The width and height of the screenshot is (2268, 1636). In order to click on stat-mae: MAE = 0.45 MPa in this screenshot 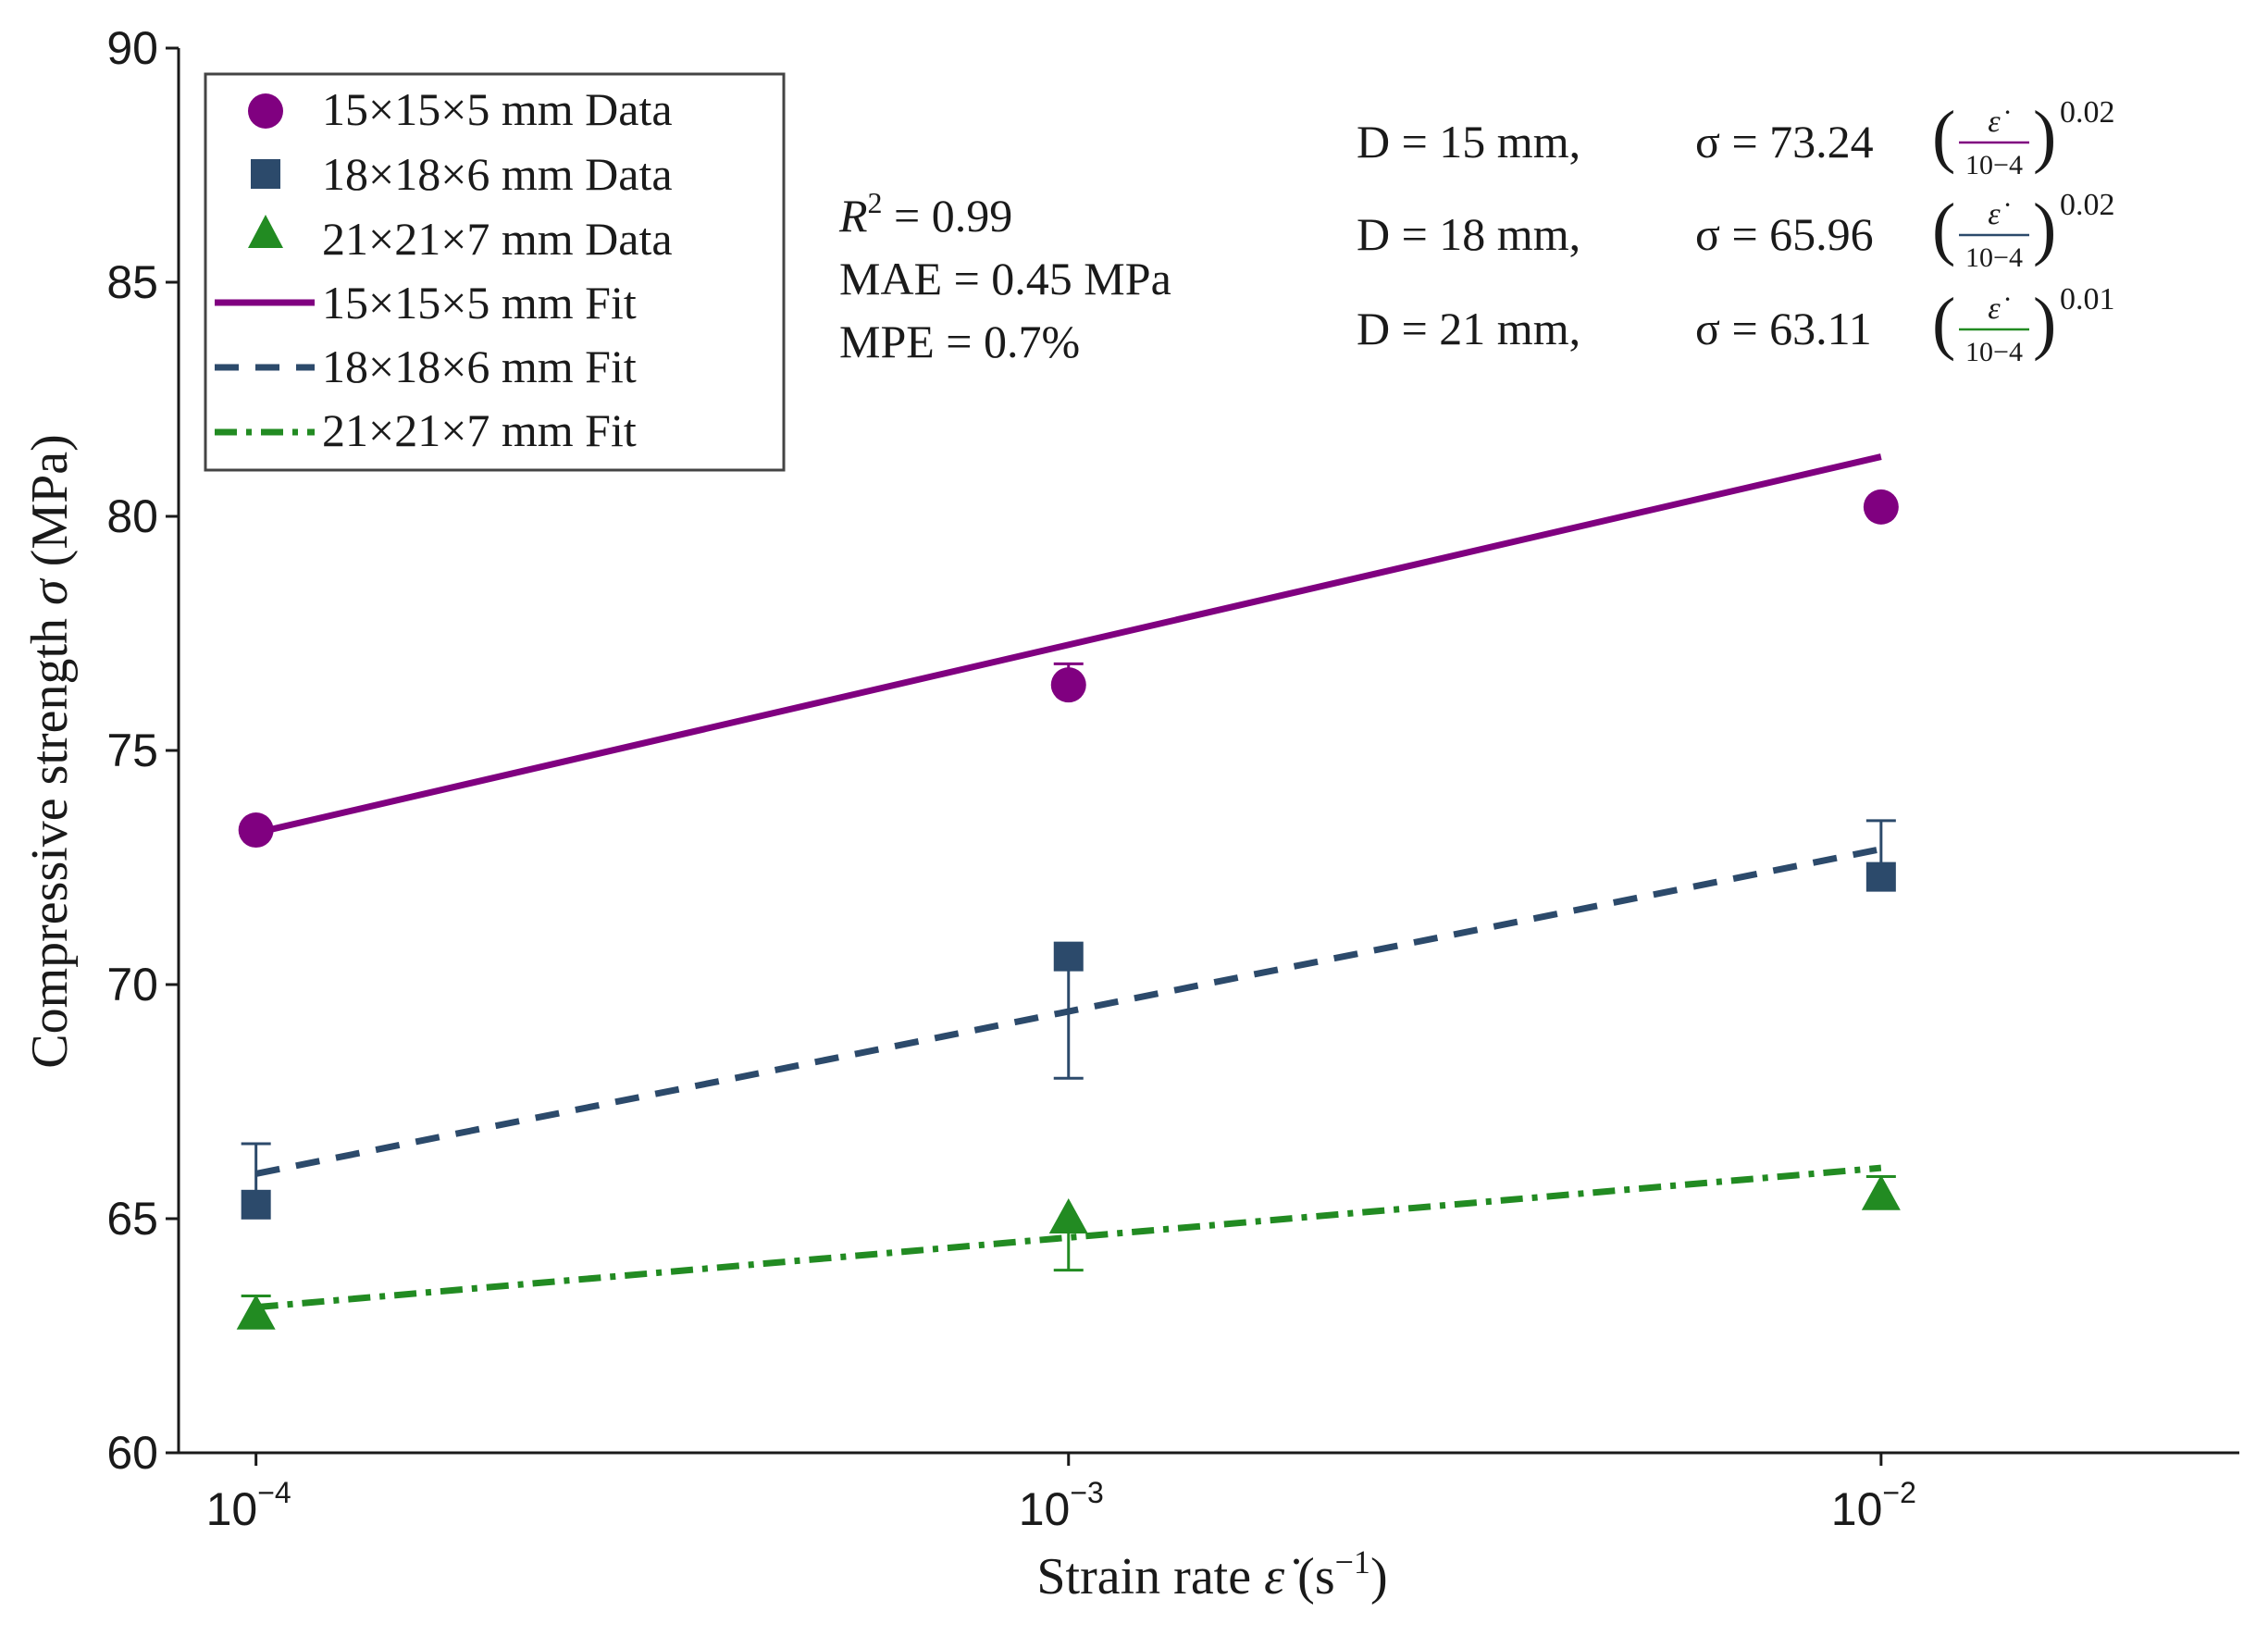, I will do `click(1005, 279)`.